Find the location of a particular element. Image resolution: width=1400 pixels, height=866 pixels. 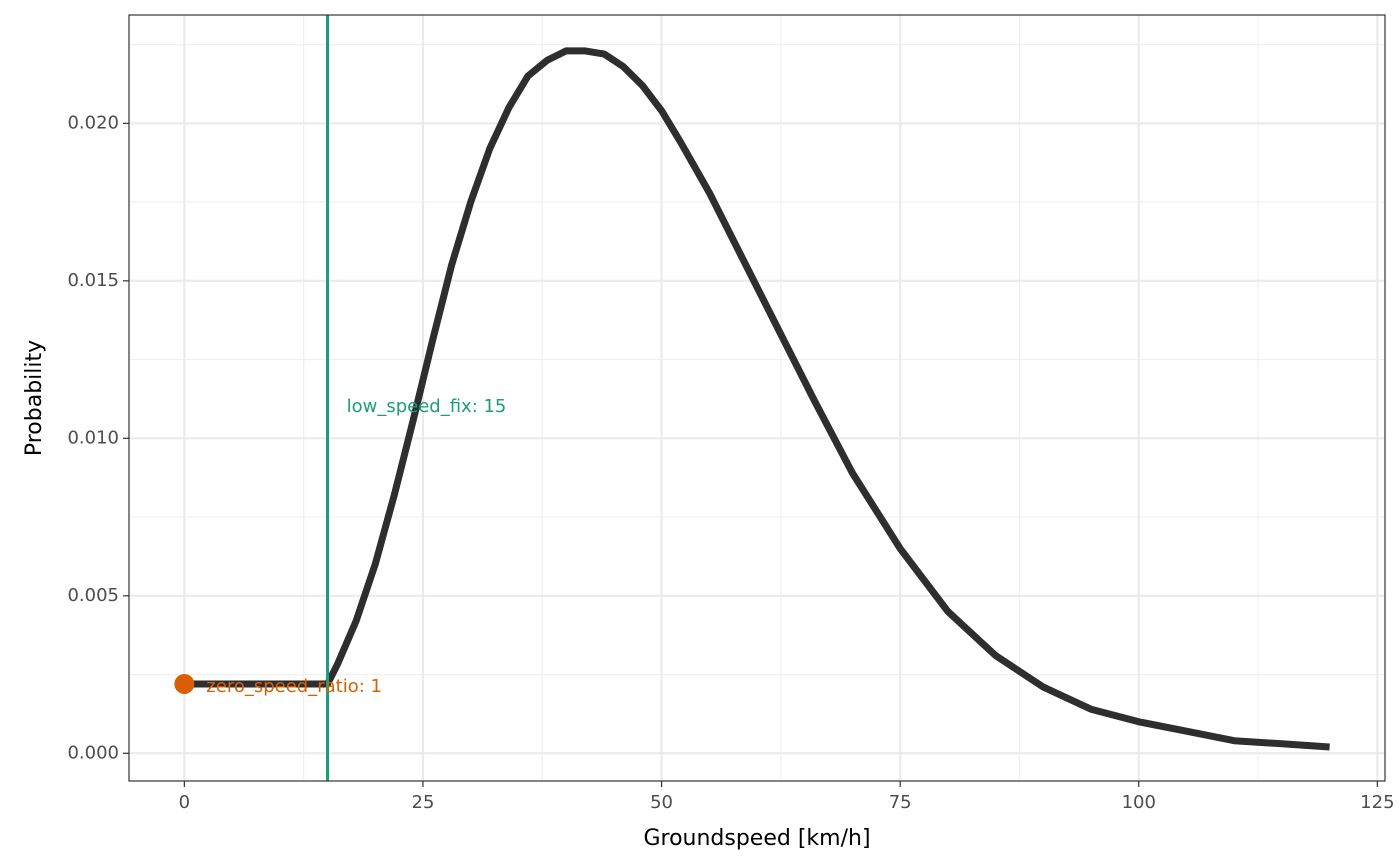

x-tick-label: 50 is located at coordinates (661, 802).